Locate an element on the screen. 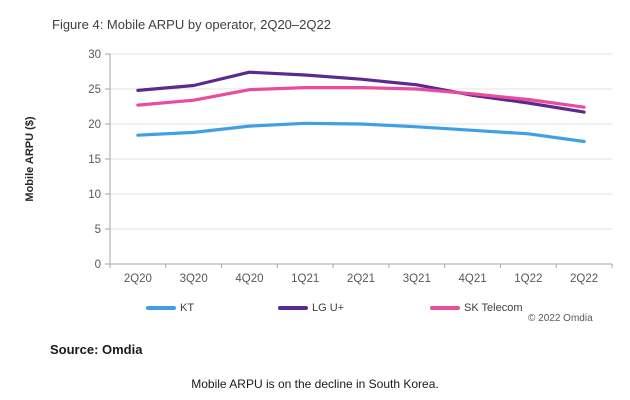 This screenshot has width=630, height=400. legend-item-kt: KT is located at coordinates (170, 308).